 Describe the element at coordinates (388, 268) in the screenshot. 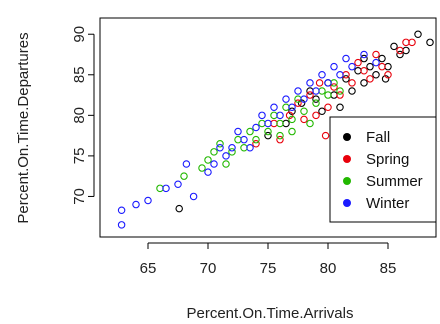

I see `x-tick-label: 85` at that location.